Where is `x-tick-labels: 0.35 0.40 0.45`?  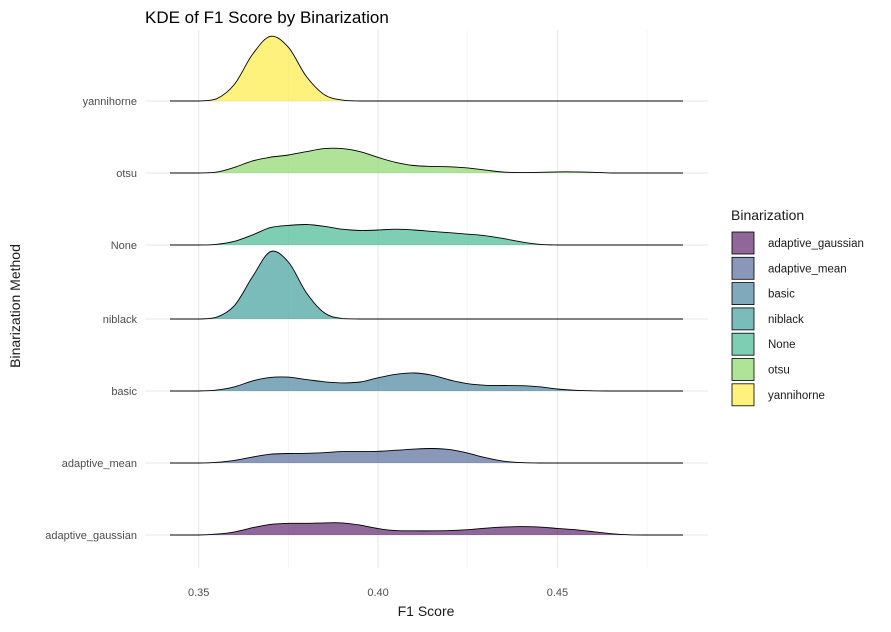 x-tick-labels: 0.35 0.40 0.45 is located at coordinates (378, 593).